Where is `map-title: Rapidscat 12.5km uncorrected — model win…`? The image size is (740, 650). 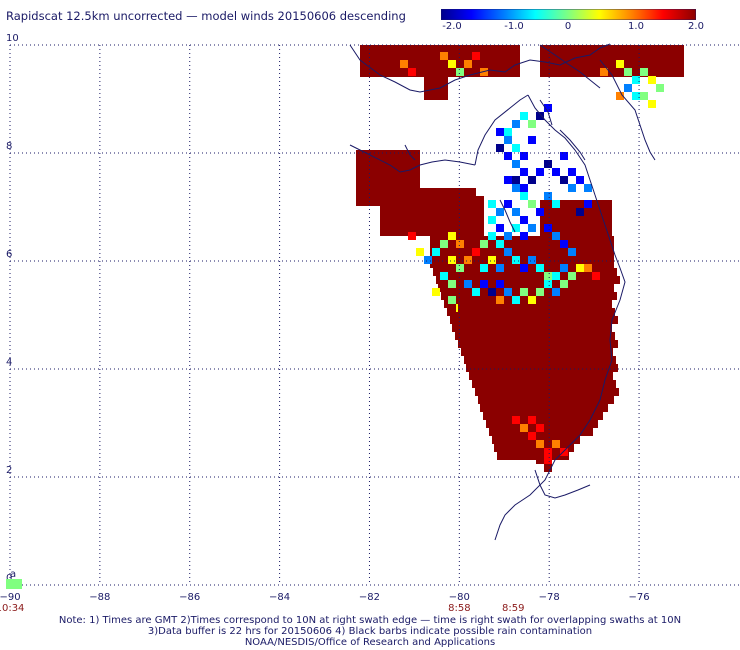 map-title: Rapidscat 12.5km uncorrected — model win… is located at coordinates (206, 16).